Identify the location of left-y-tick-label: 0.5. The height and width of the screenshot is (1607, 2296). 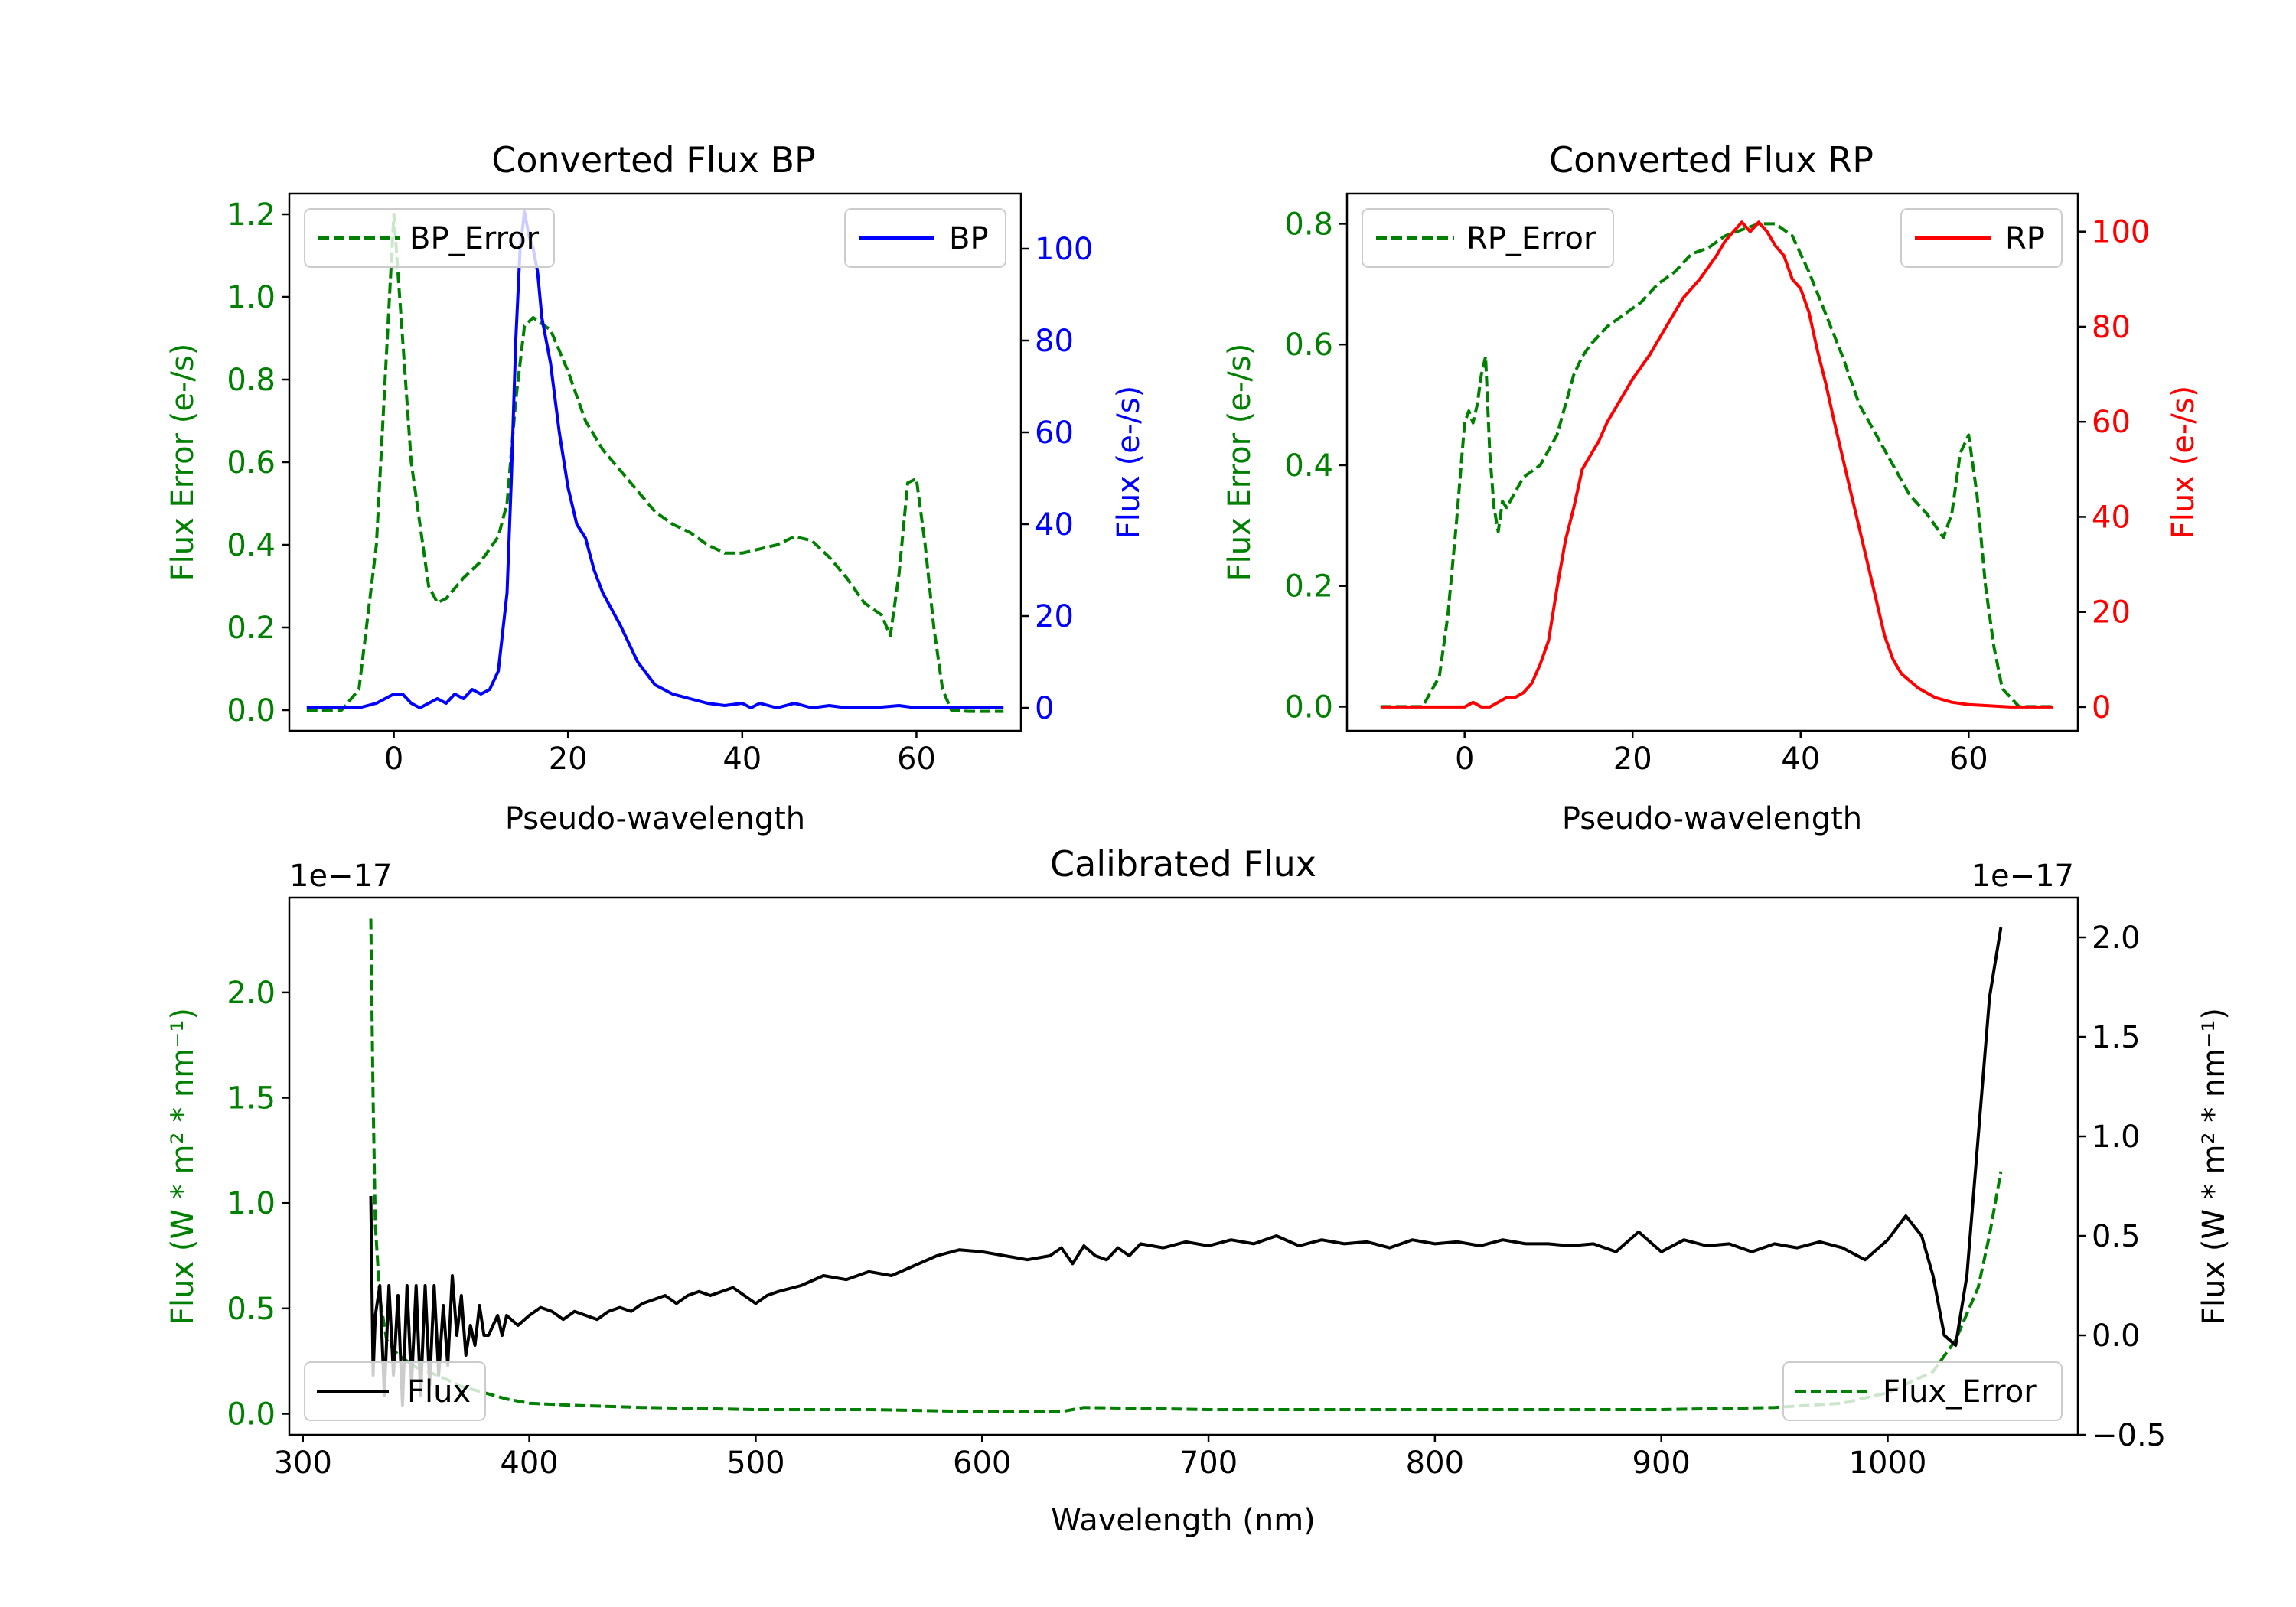
(251, 1309).